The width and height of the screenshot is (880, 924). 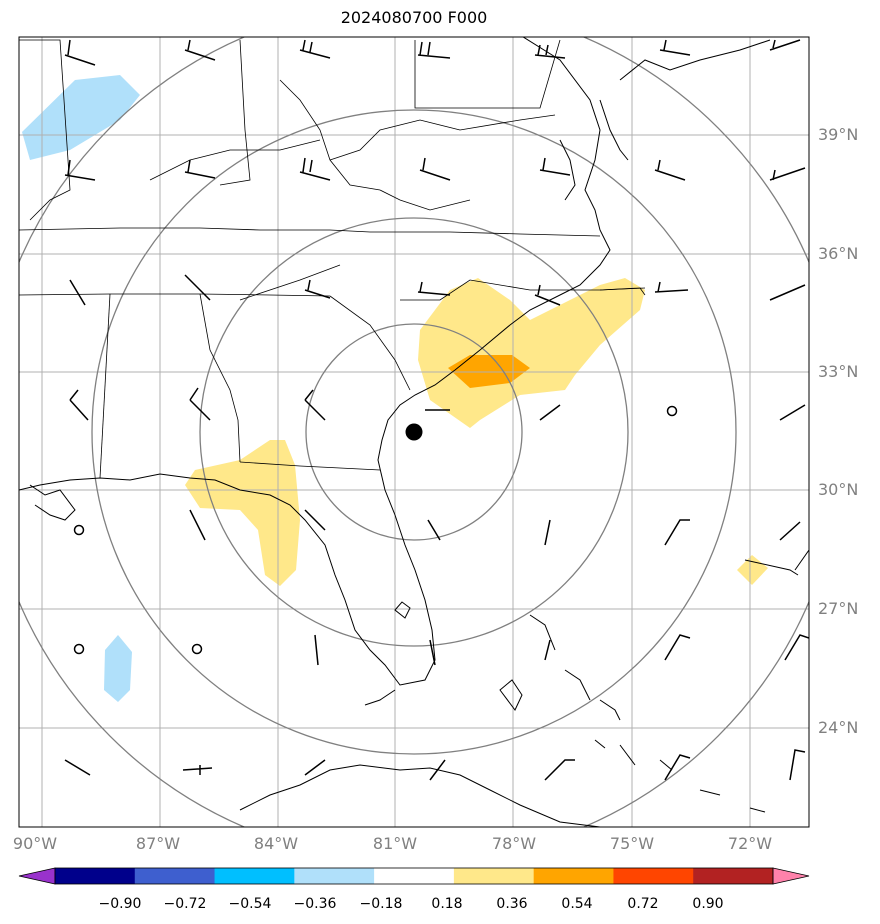 I want to click on colorbar-tick: −0.36, so click(x=315, y=904).